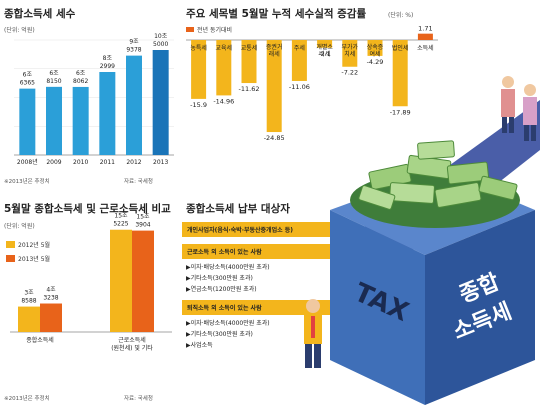  I want to click on money-pile, so click(435, 184).